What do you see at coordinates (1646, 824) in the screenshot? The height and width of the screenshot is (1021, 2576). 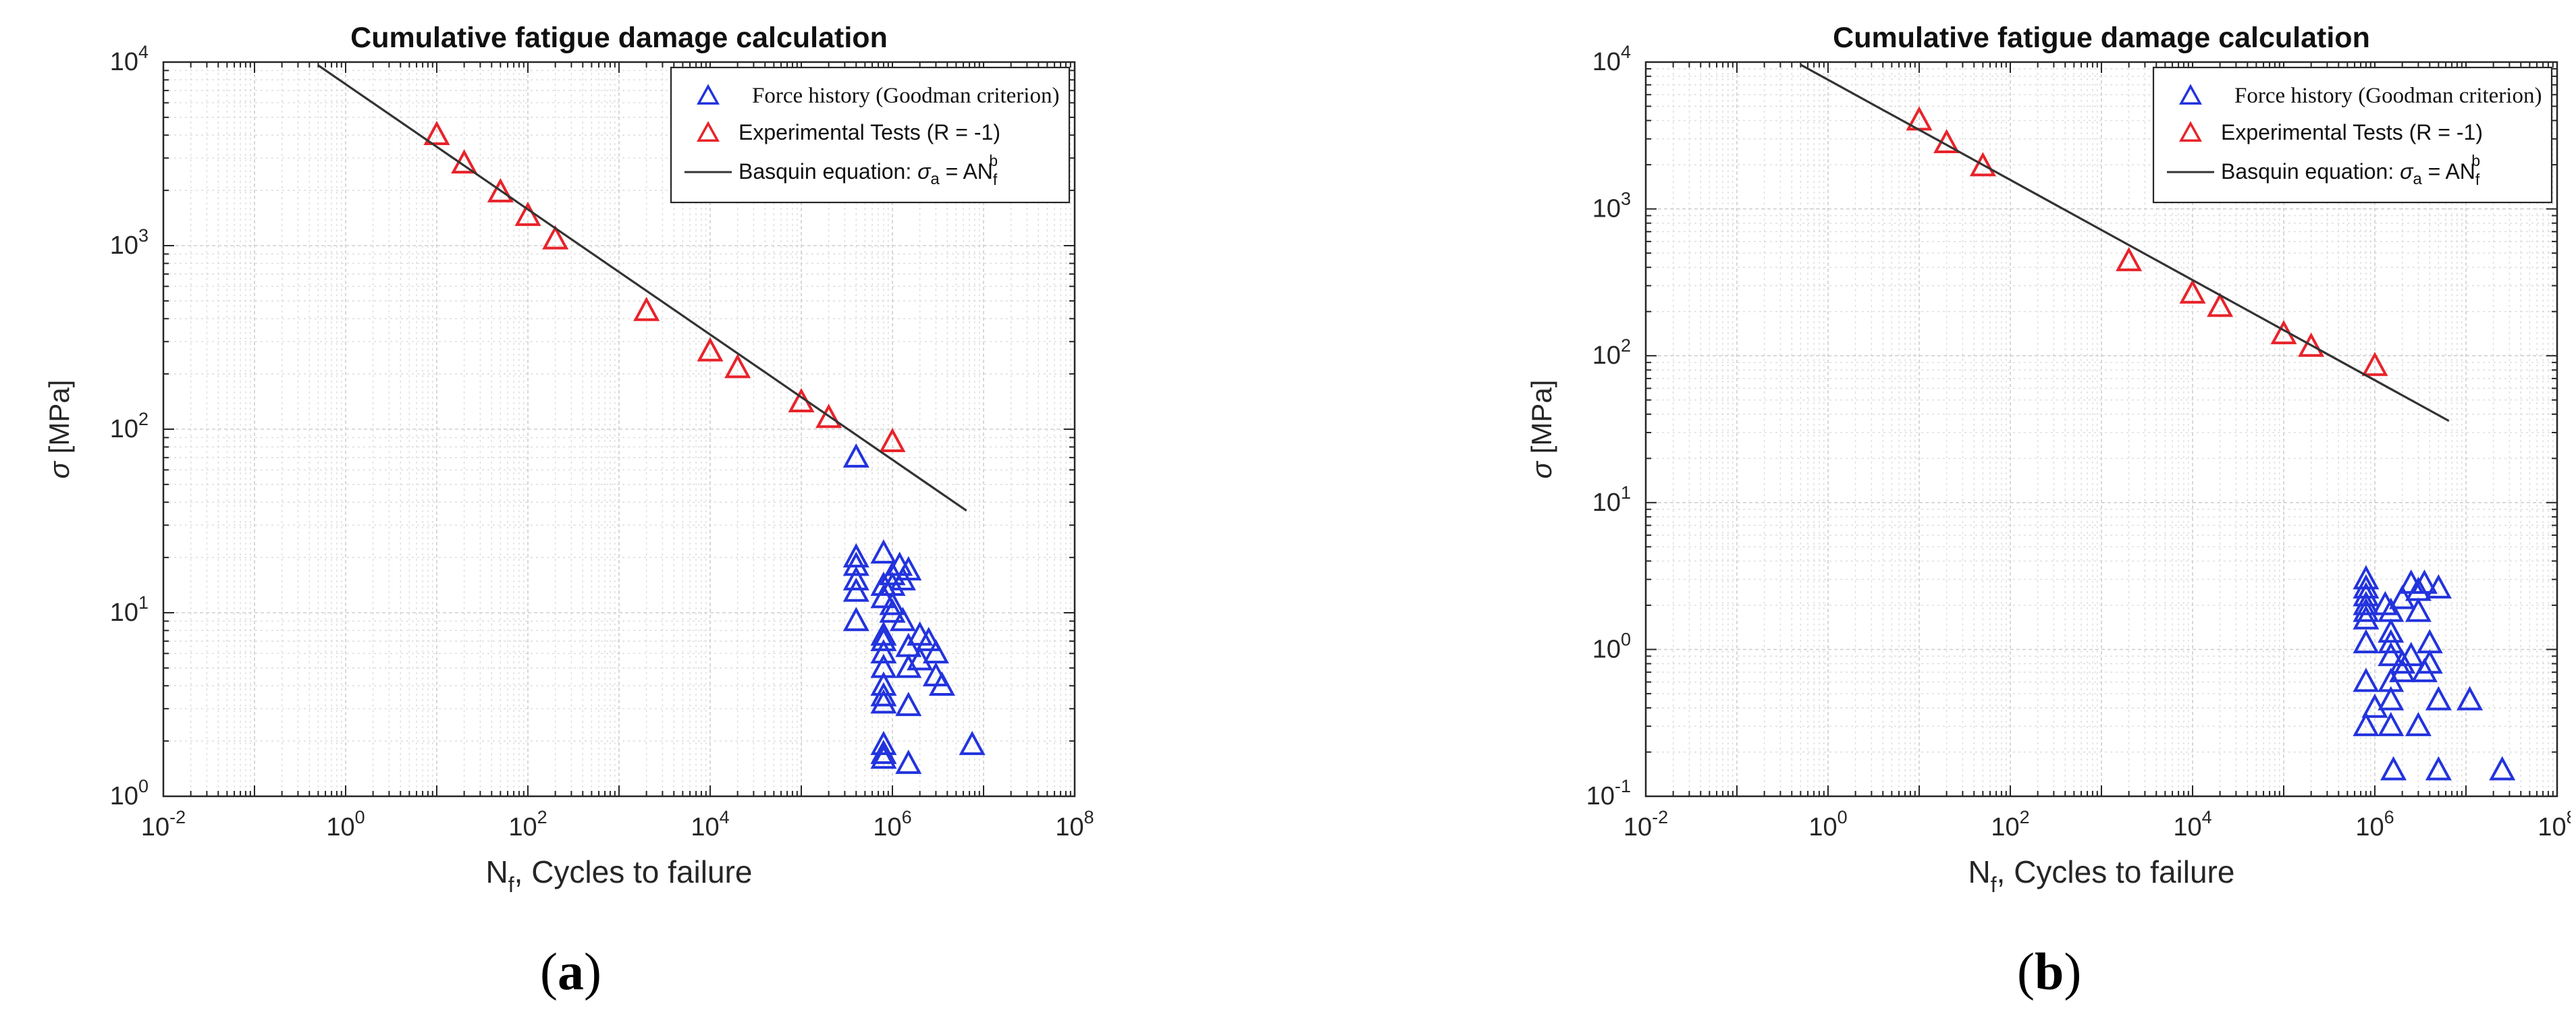 I see `x-tick-label: 10⁻²` at bounding box center [1646, 824].